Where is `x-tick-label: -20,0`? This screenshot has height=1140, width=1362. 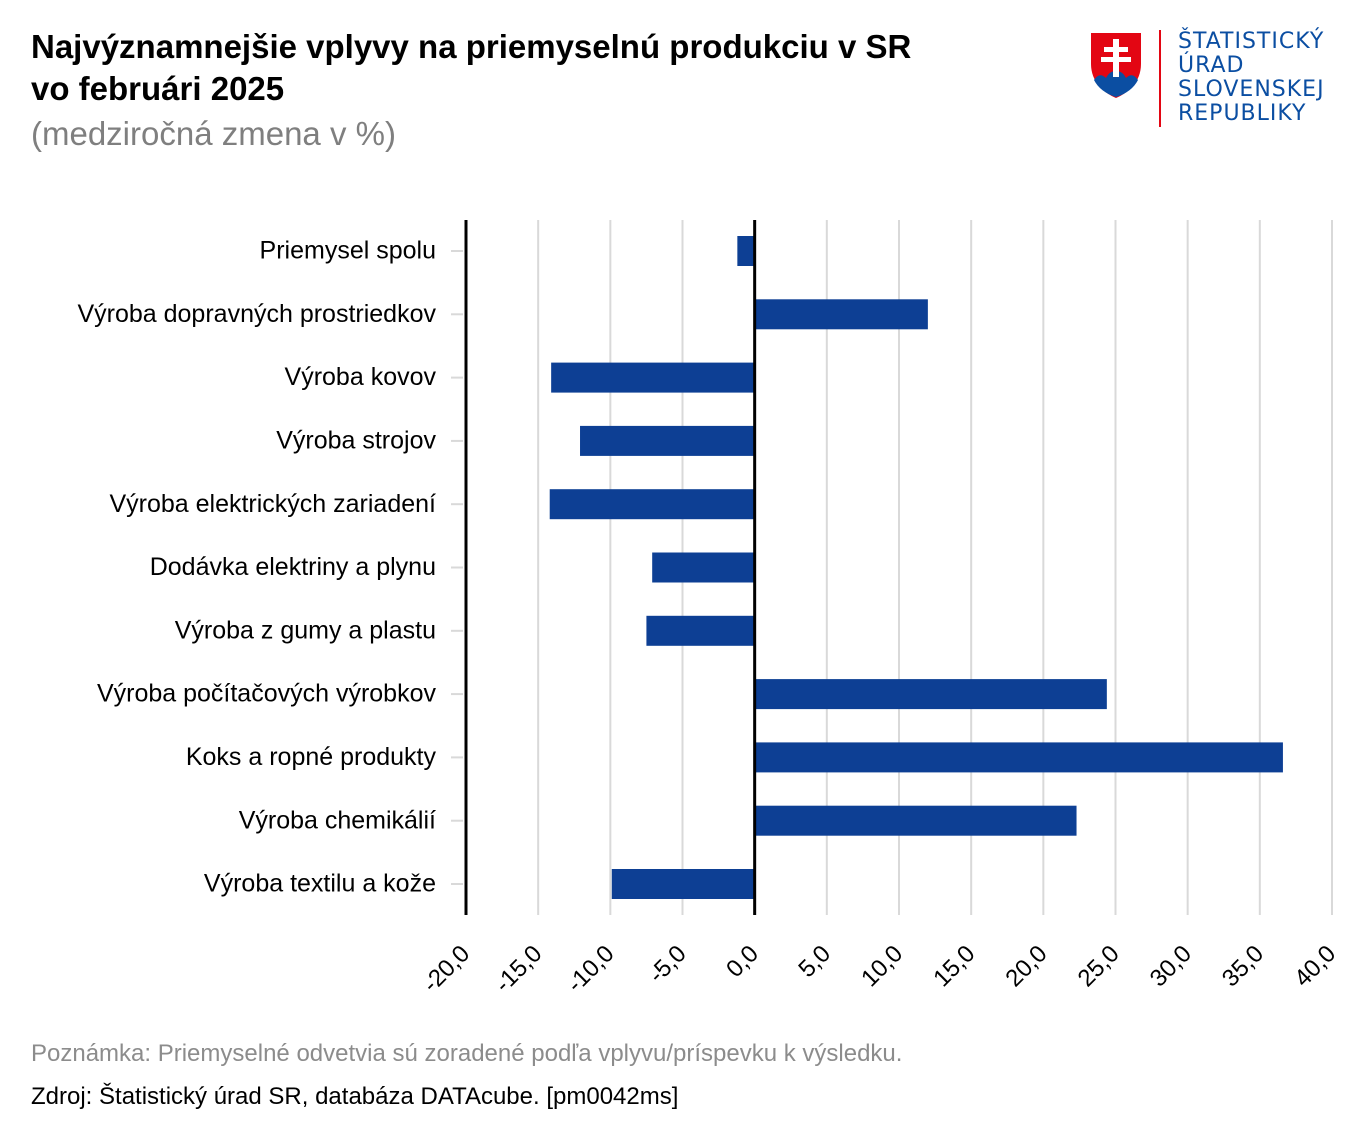
x-tick-label: -20,0 is located at coordinates (446, 969).